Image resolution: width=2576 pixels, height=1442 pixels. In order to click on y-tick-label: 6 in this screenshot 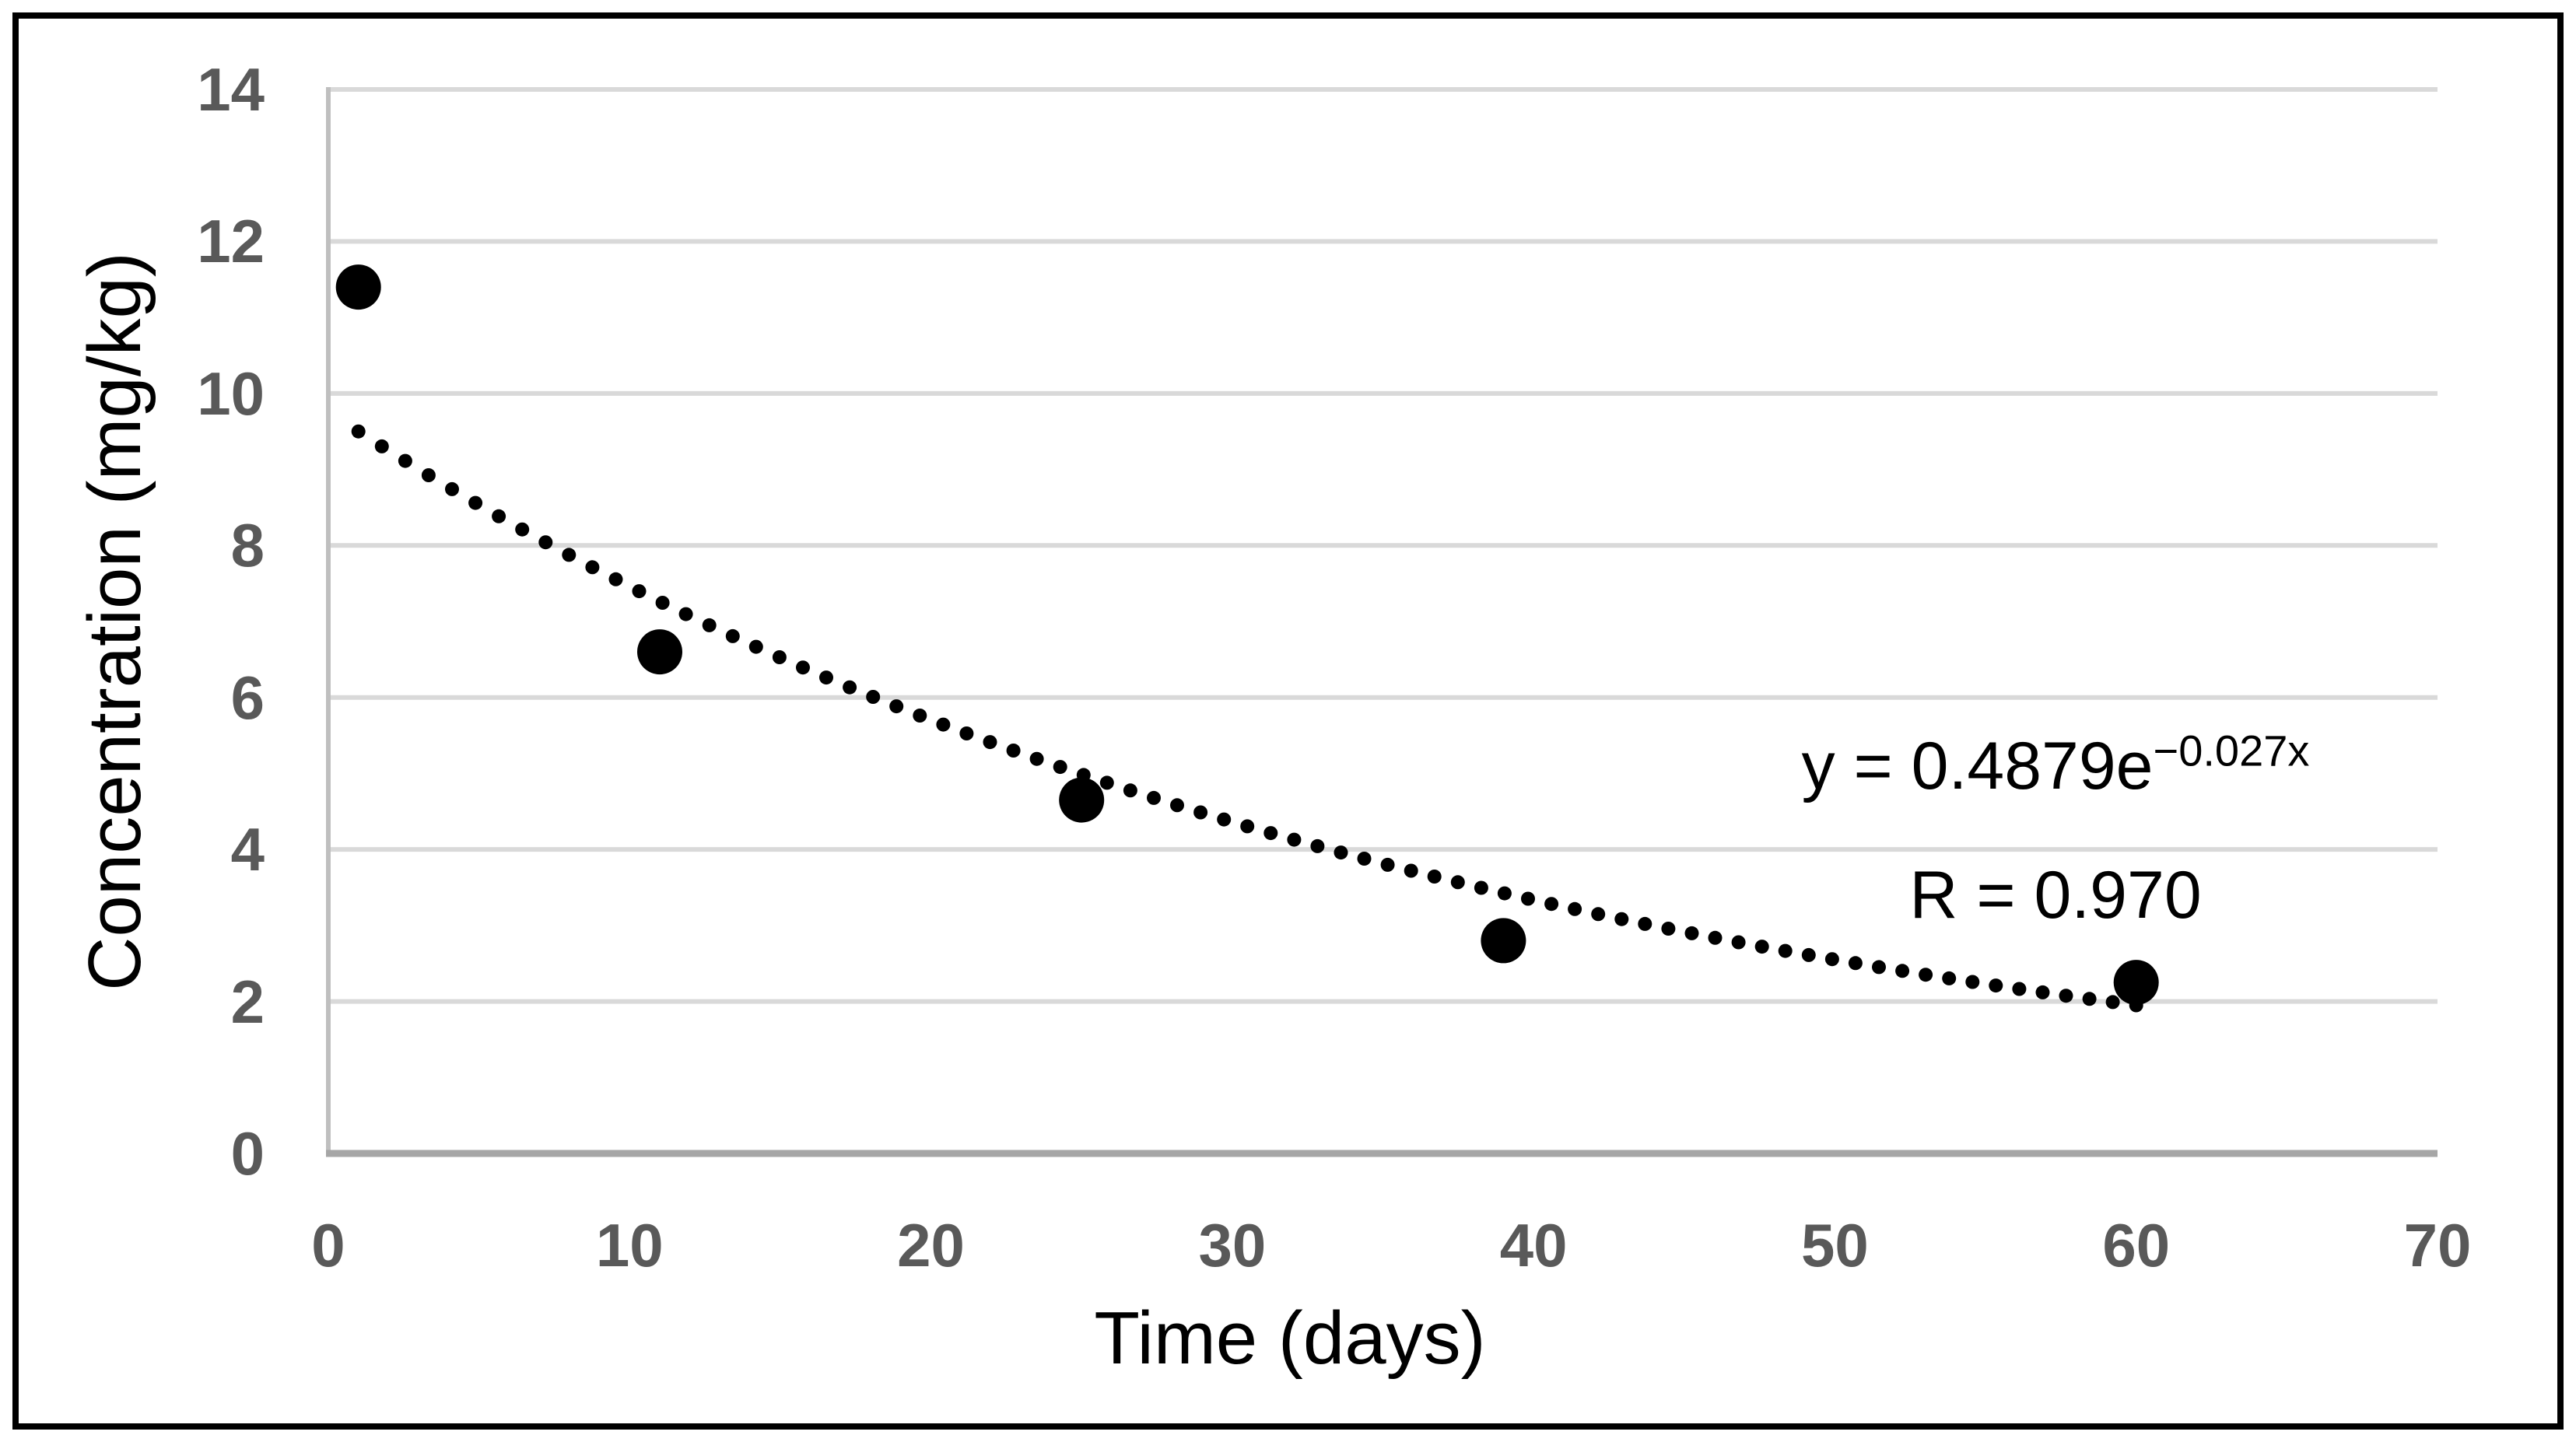, I will do `click(247, 697)`.